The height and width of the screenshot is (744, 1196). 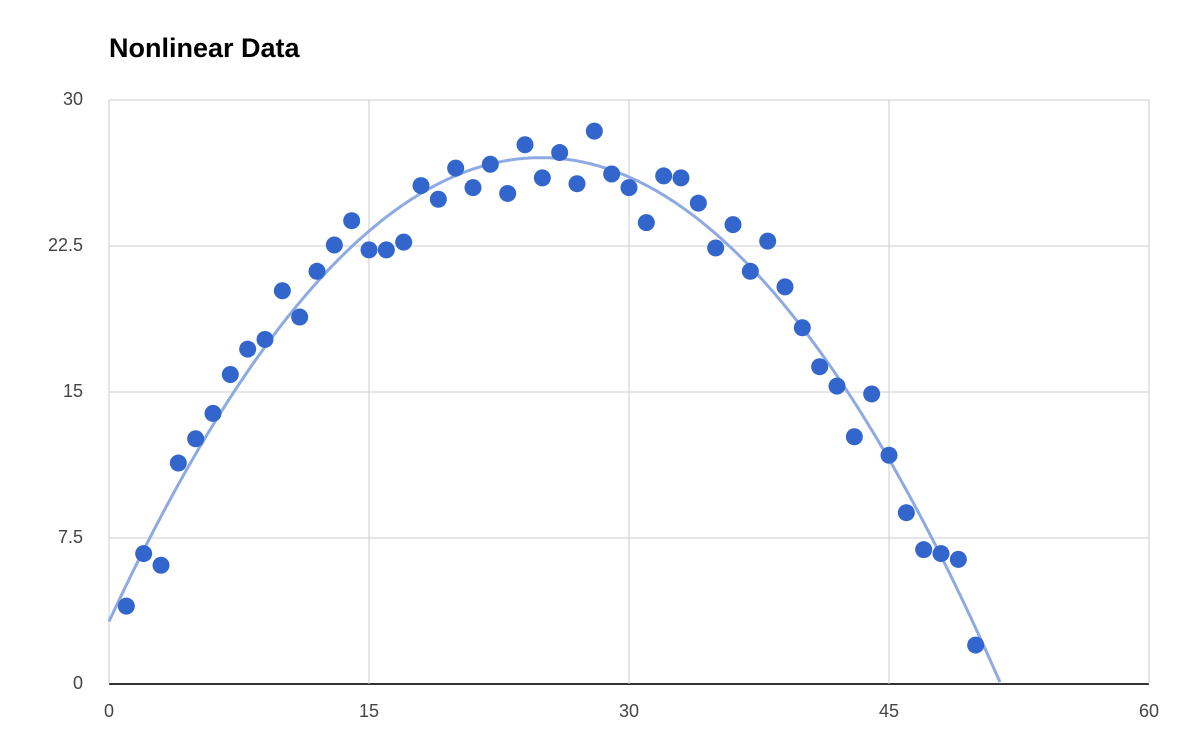 What do you see at coordinates (78, 683) in the screenshot?
I see `y-tick-label: 0` at bounding box center [78, 683].